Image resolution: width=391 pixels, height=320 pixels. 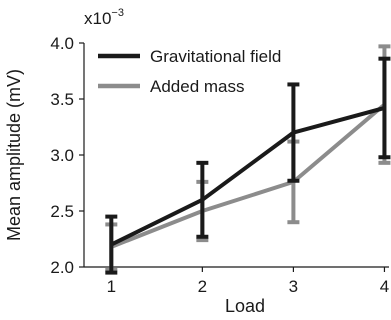 What do you see at coordinates (62, 155) in the screenshot?
I see `y-tick-label: 3.0` at bounding box center [62, 155].